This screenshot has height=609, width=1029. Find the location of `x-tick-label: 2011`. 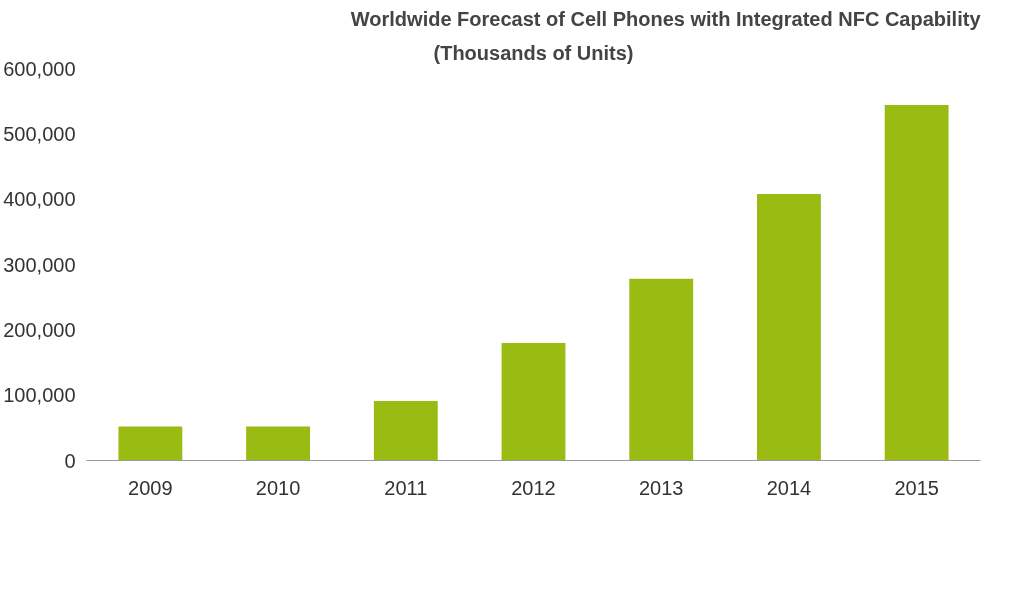

x-tick-label: 2011 is located at coordinates (406, 487).